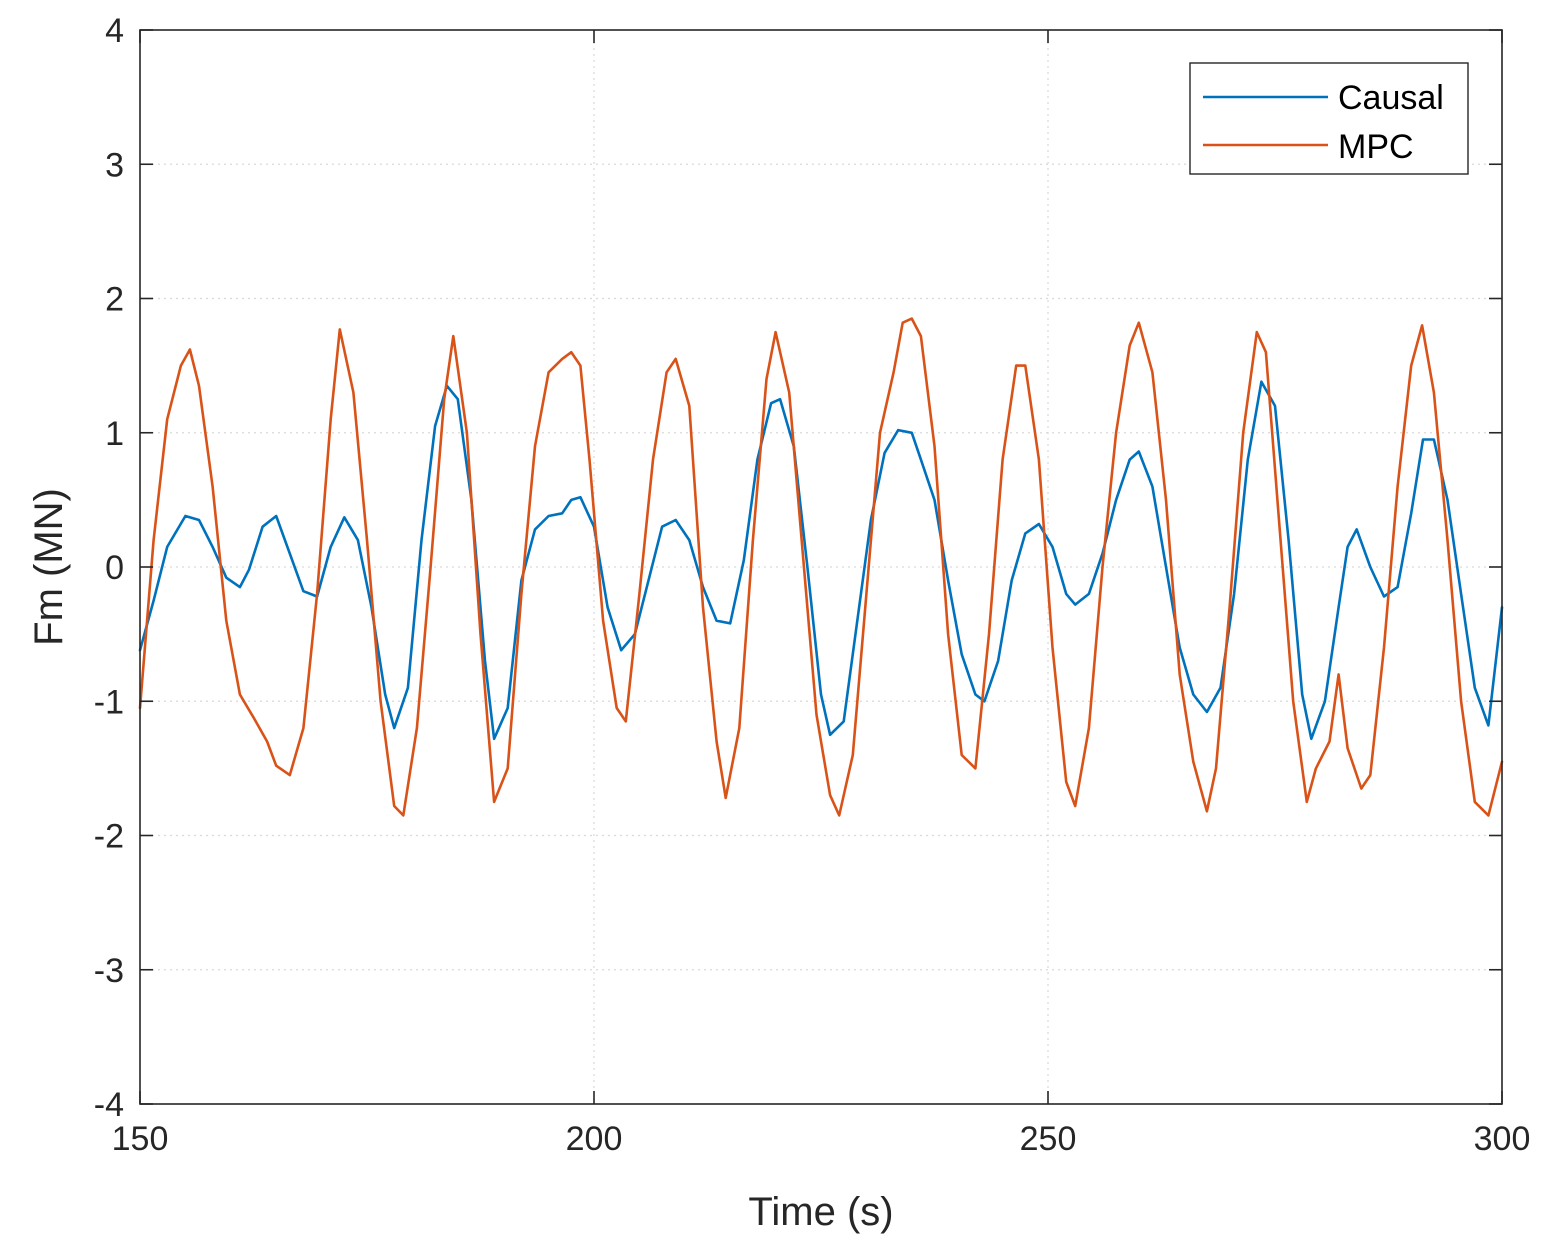 The width and height of the screenshot is (1555, 1260). Describe the element at coordinates (594, 1139) in the screenshot. I see `x-tick-label: 200` at that location.